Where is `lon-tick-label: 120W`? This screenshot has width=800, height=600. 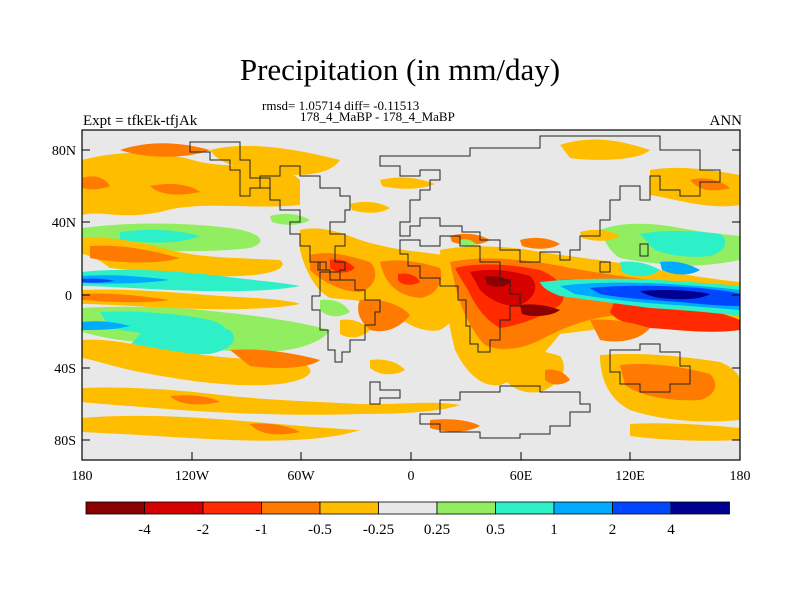 lon-tick-label: 120W is located at coordinates (192, 476).